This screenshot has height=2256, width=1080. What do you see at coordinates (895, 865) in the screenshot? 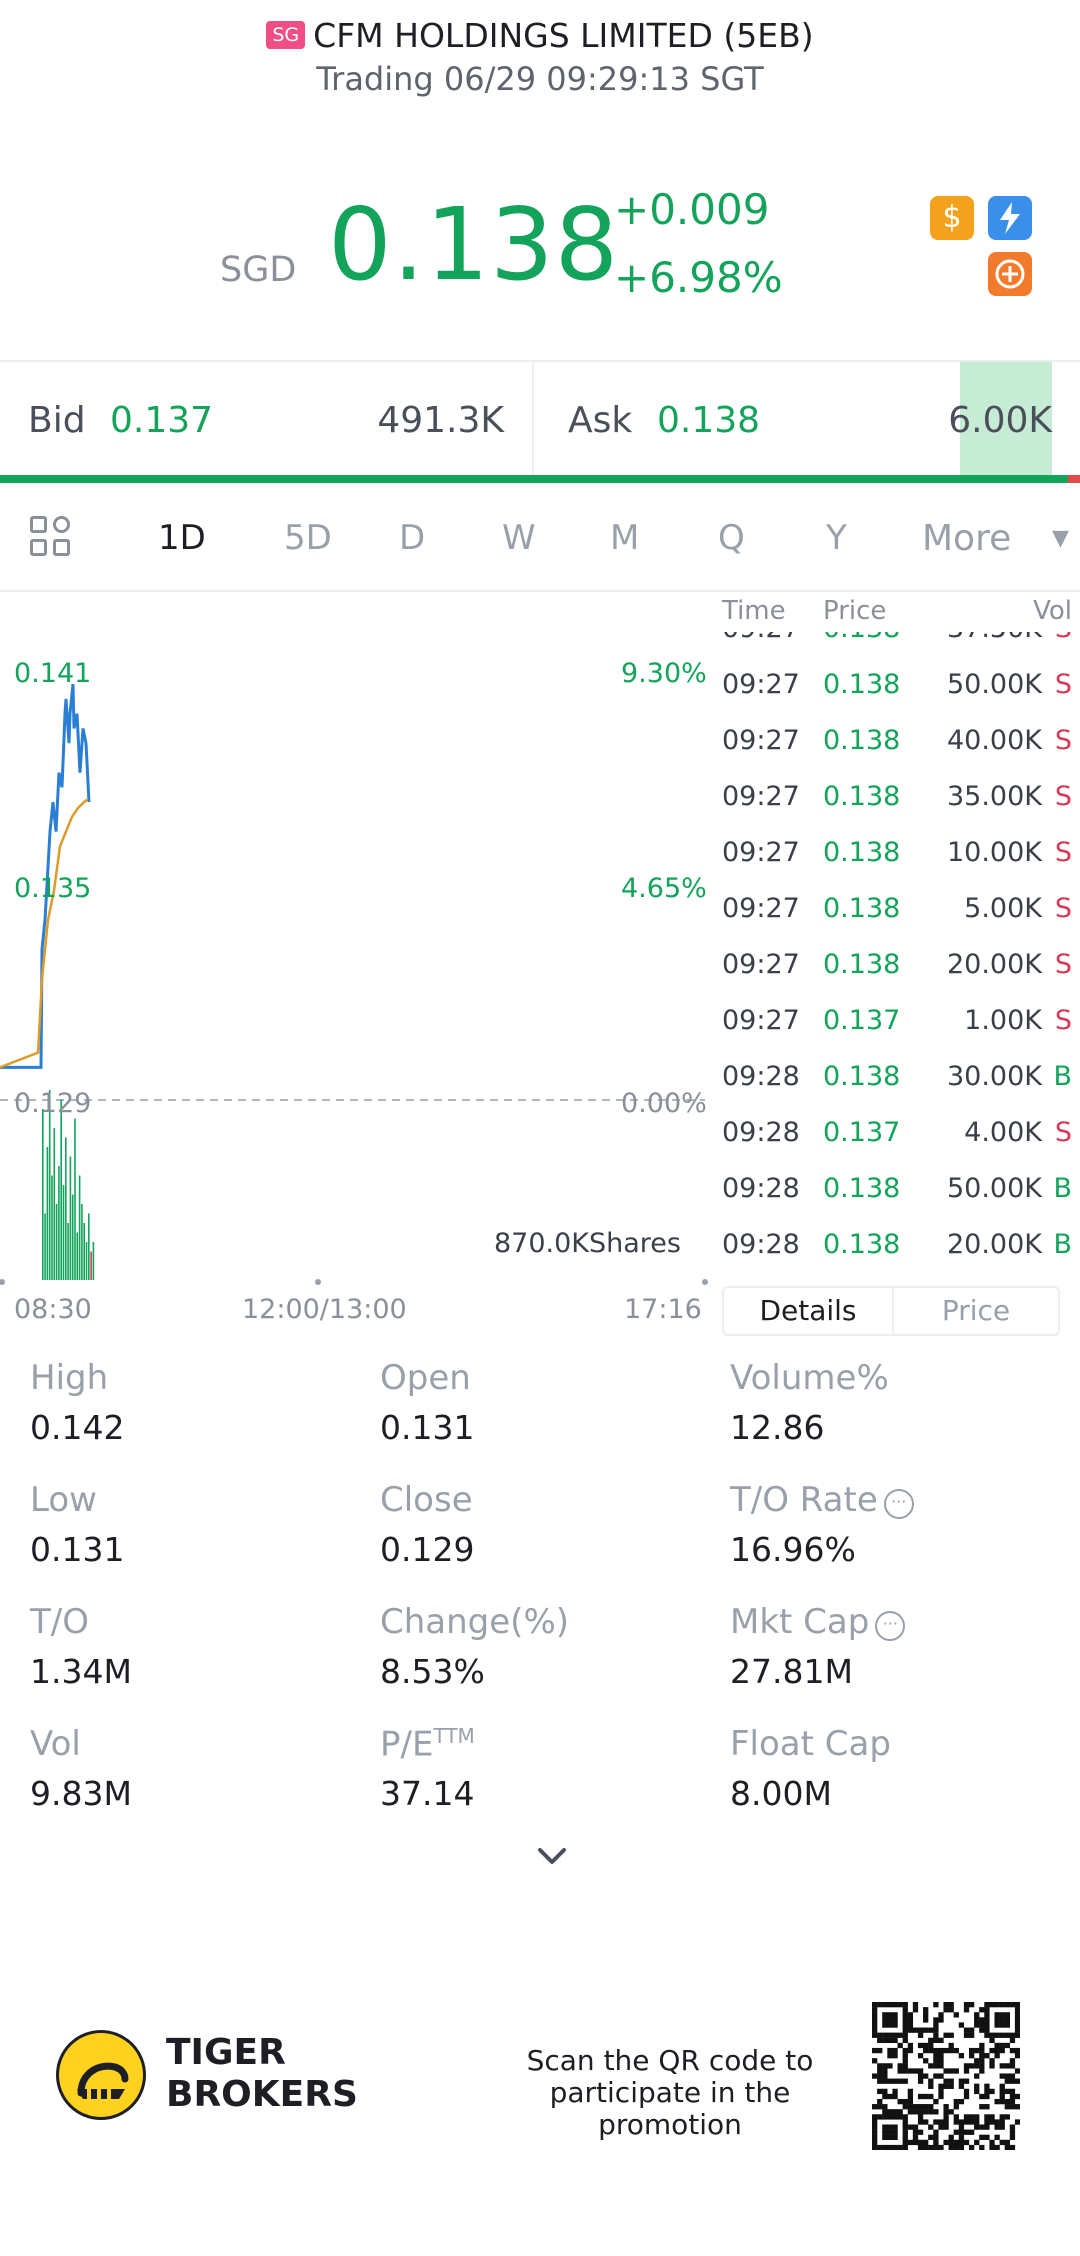
I see `tick-row: 09:27 0.138 10.00K S` at bounding box center [895, 865].